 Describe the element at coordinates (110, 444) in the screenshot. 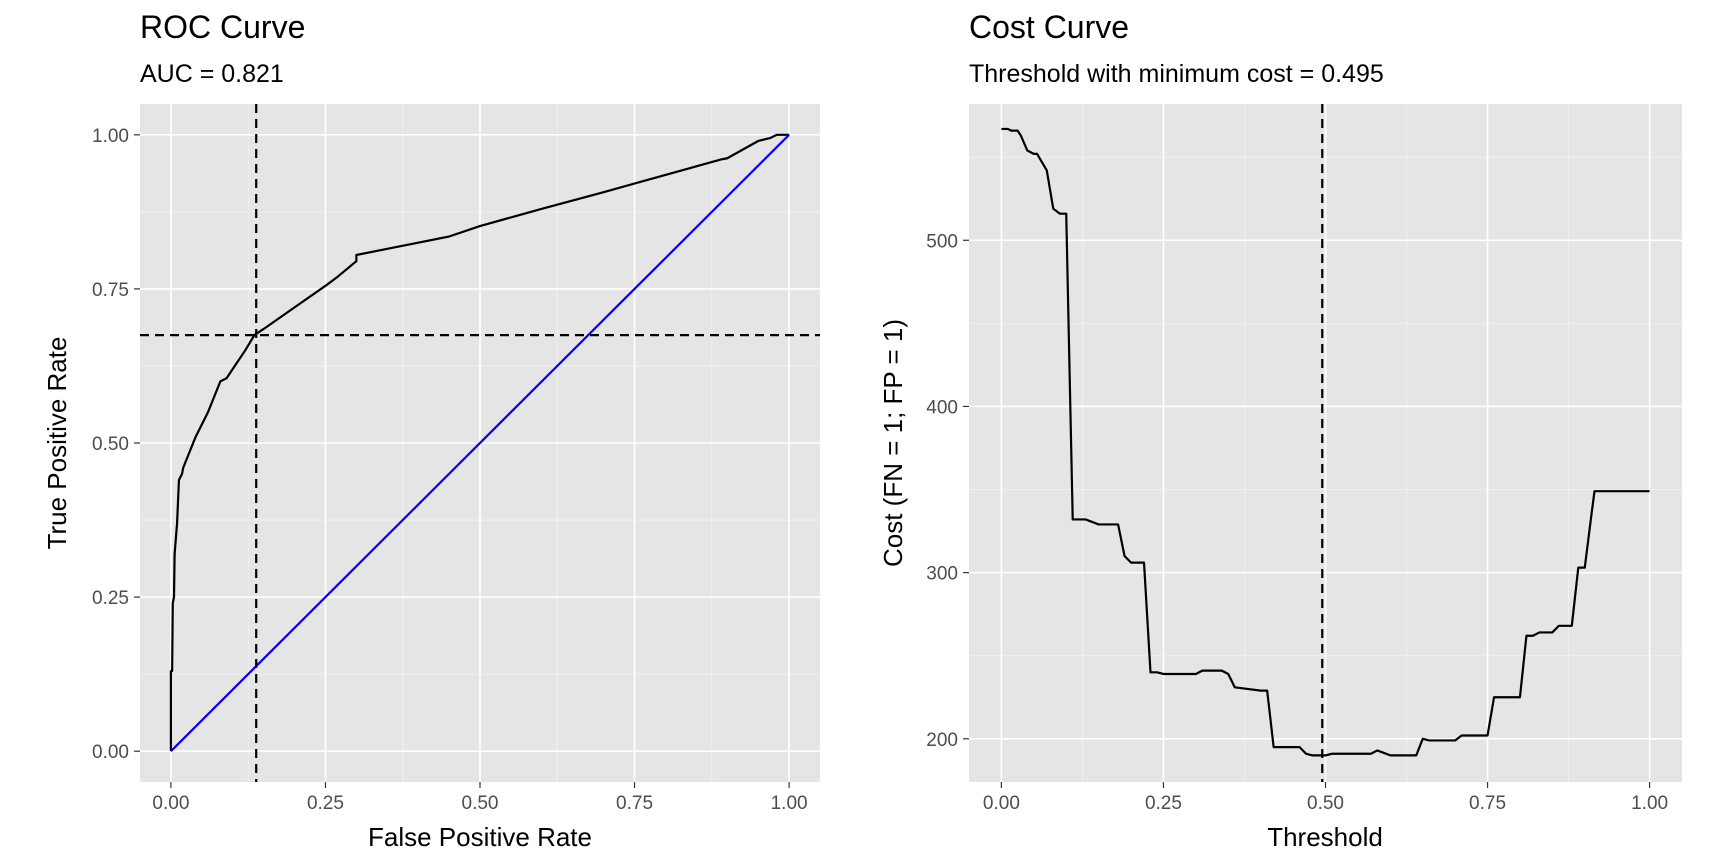

I see `roc-y-tick-label: 0.50` at that location.